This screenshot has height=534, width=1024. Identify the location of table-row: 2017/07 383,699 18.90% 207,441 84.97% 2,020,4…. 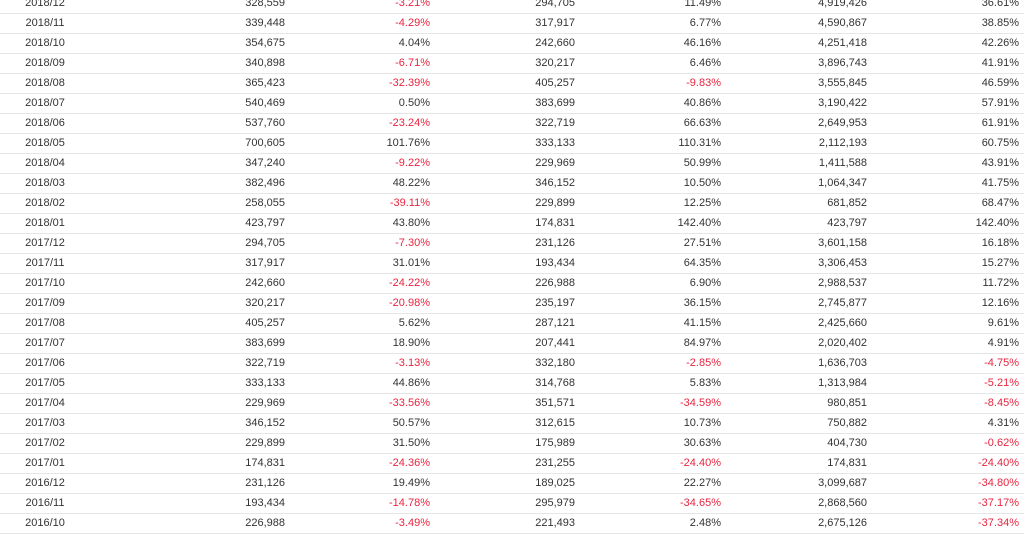
(512, 343).